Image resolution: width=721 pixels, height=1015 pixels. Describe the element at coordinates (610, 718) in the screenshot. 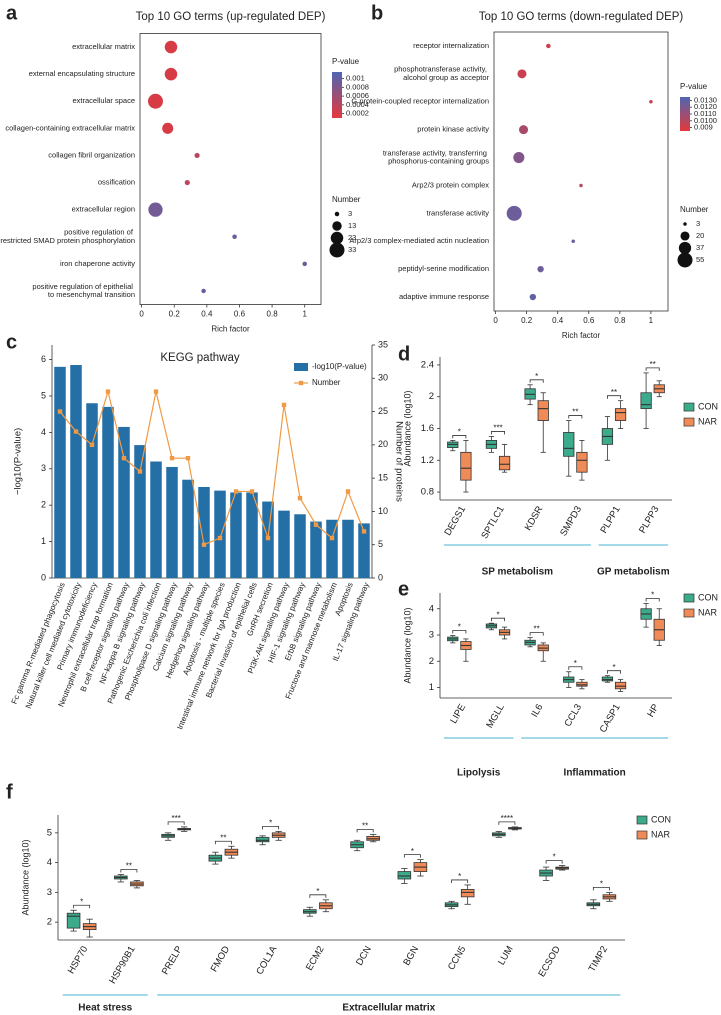

I see `x-tick-label: CASP1` at that location.